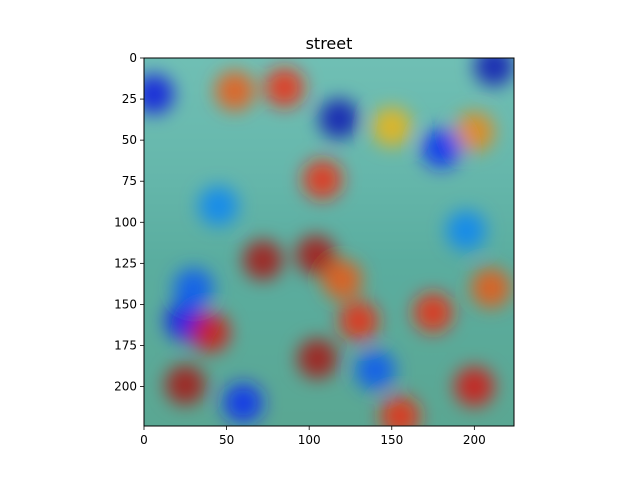 The width and height of the screenshot is (640, 480). I want to click on x-tick-label: 50, so click(226, 440).